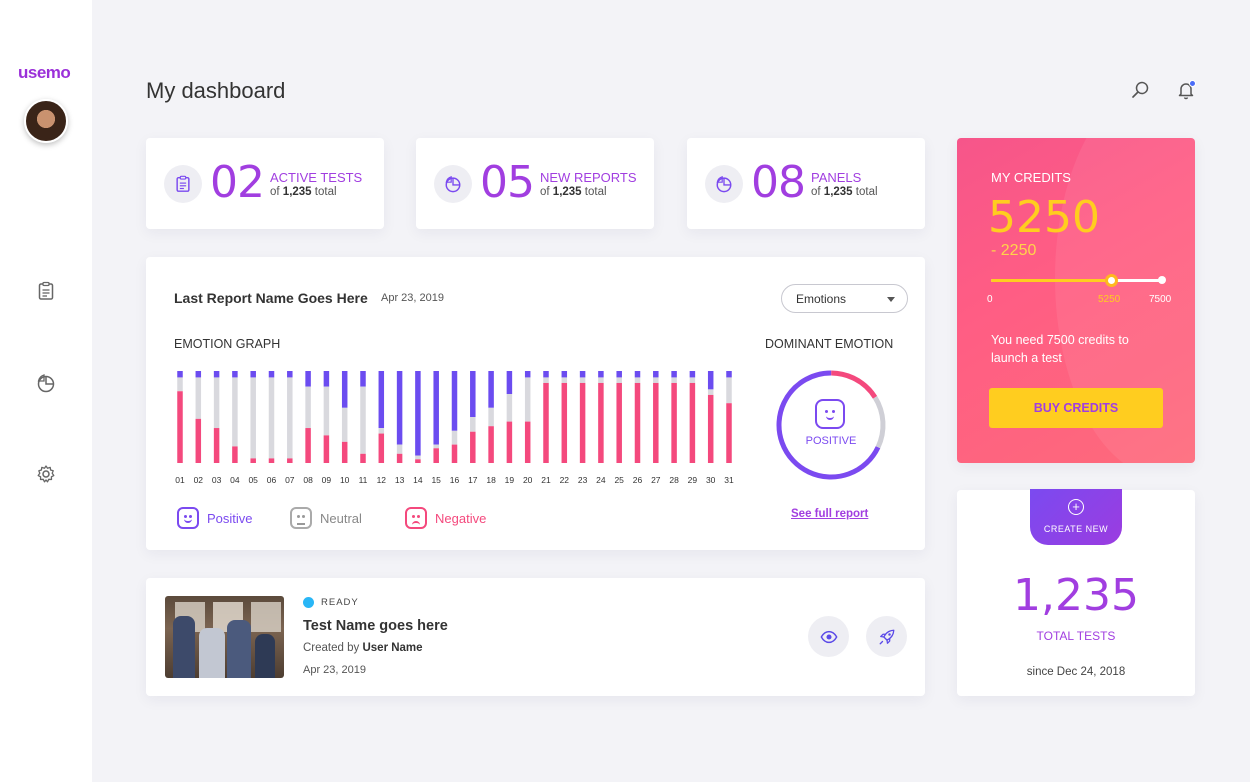  Describe the element at coordinates (46, 383) in the screenshot. I see `pie-chart-icon` at that location.